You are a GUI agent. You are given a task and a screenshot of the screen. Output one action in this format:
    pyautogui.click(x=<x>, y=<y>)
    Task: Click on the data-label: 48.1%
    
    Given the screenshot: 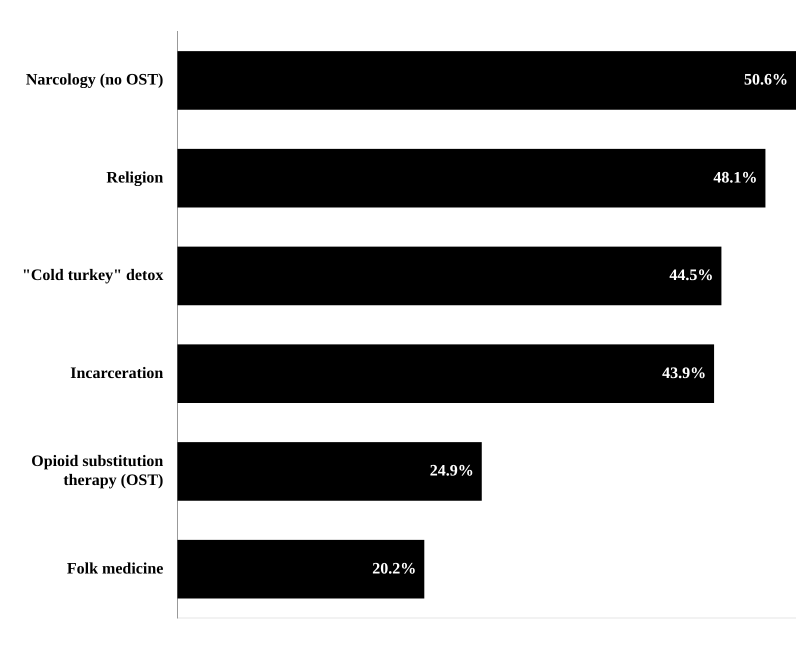 What is the action you would take?
    pyautogui.click(x=735, y=177)
    